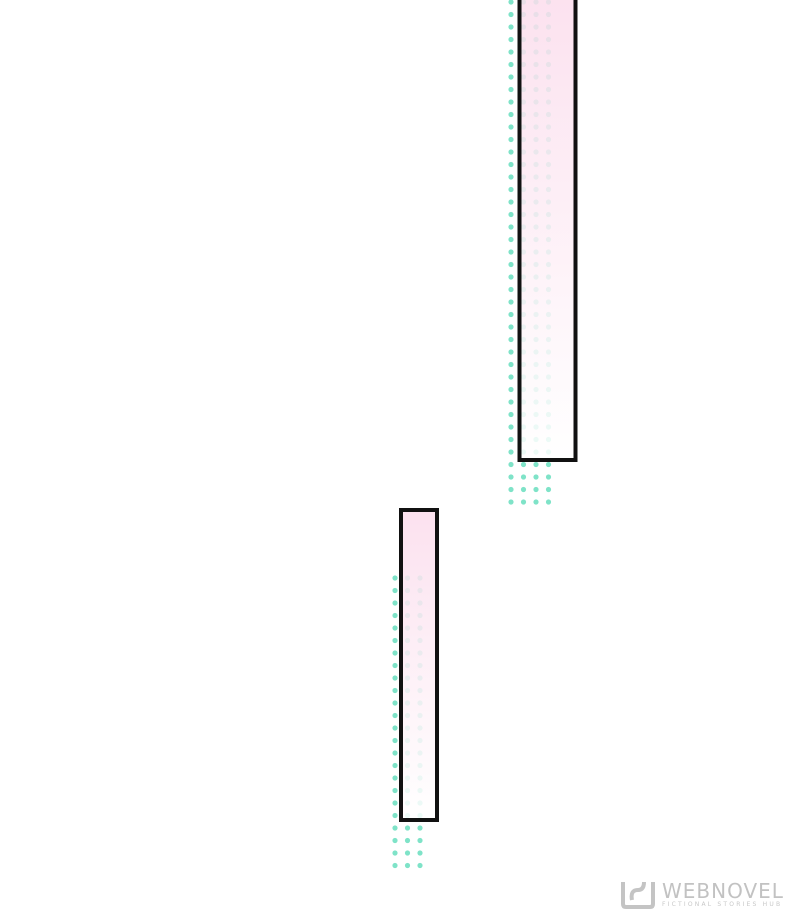 This screenshot has width=800, height=923. What do you see at coordinates (419, 665) in the screenshot?
I see `bar-lower` at bounding box center [419, 665].